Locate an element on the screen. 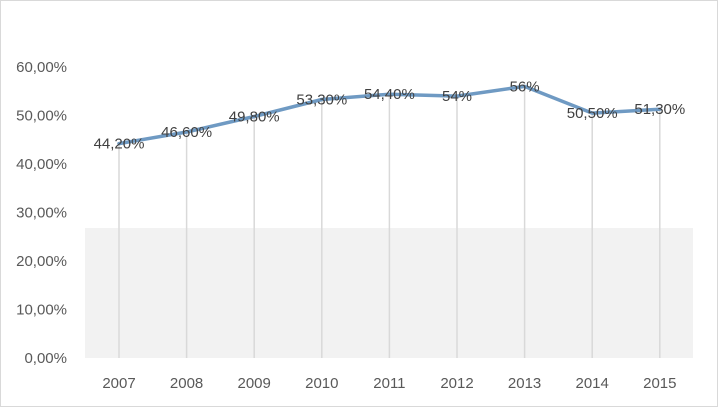 This screenshot has height=407, width=718. y-tick-label: 30,00% is located at coordinates (41, 213).